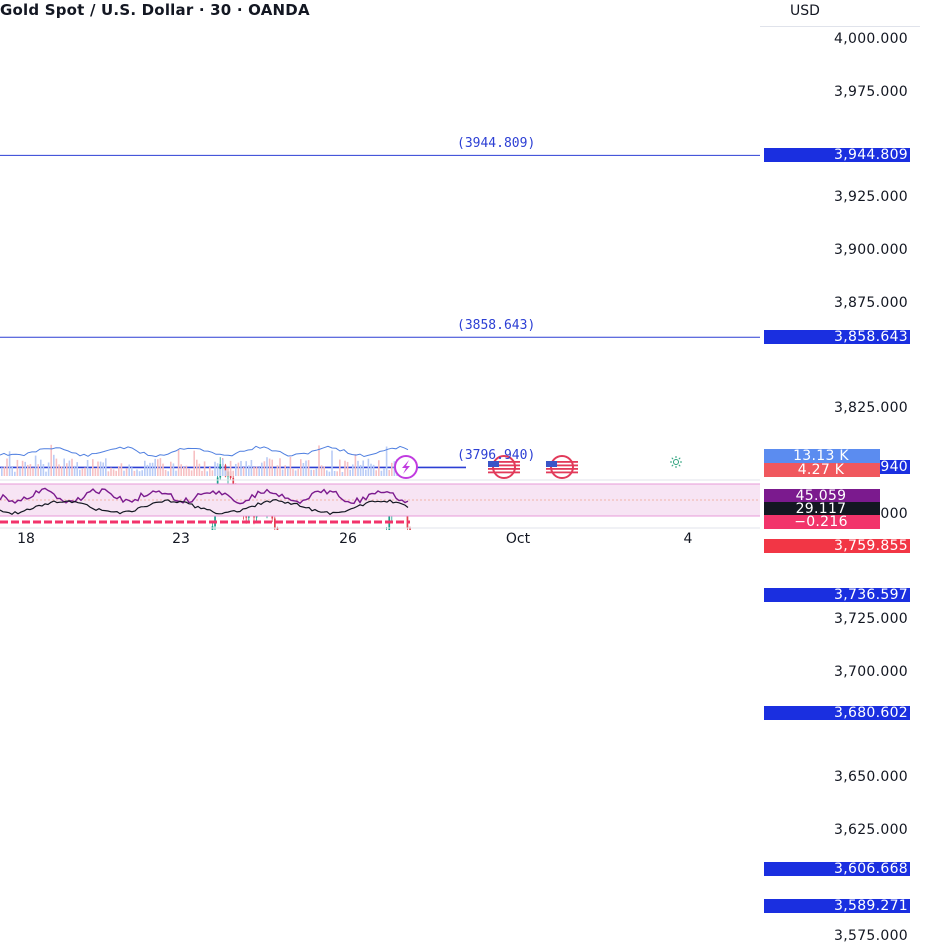 The image size is (932, 944). Describe the element at coordinates (518, 539) in the screenshot. I see `time-label: Oct` at that location.